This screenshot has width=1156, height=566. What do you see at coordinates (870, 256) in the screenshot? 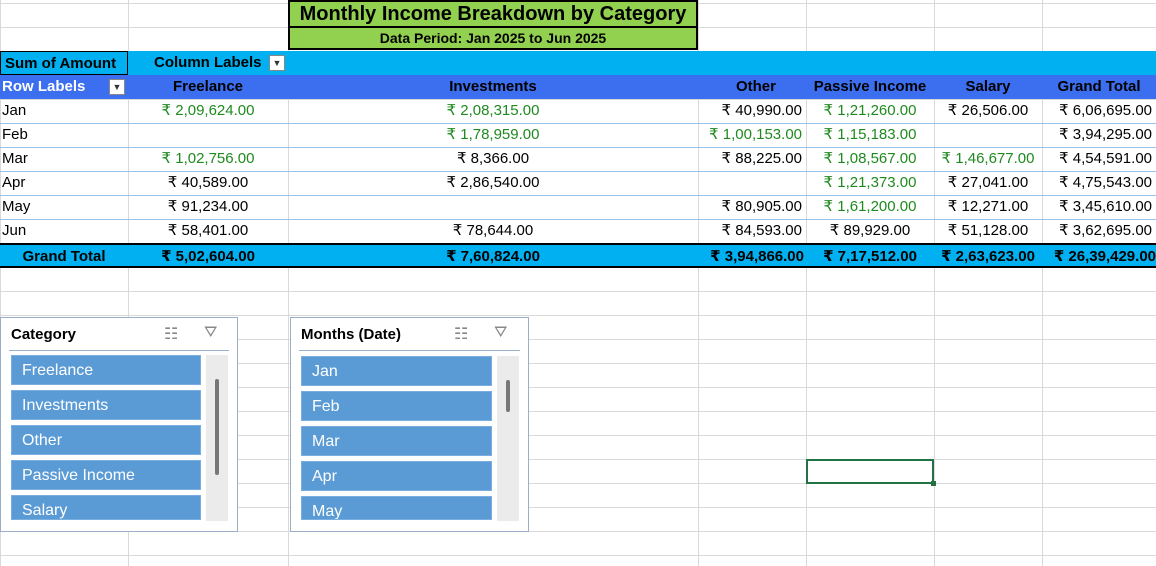
I see `total-passive-income: ₹ 7,17,512.00` at bounding box center [870, 256].